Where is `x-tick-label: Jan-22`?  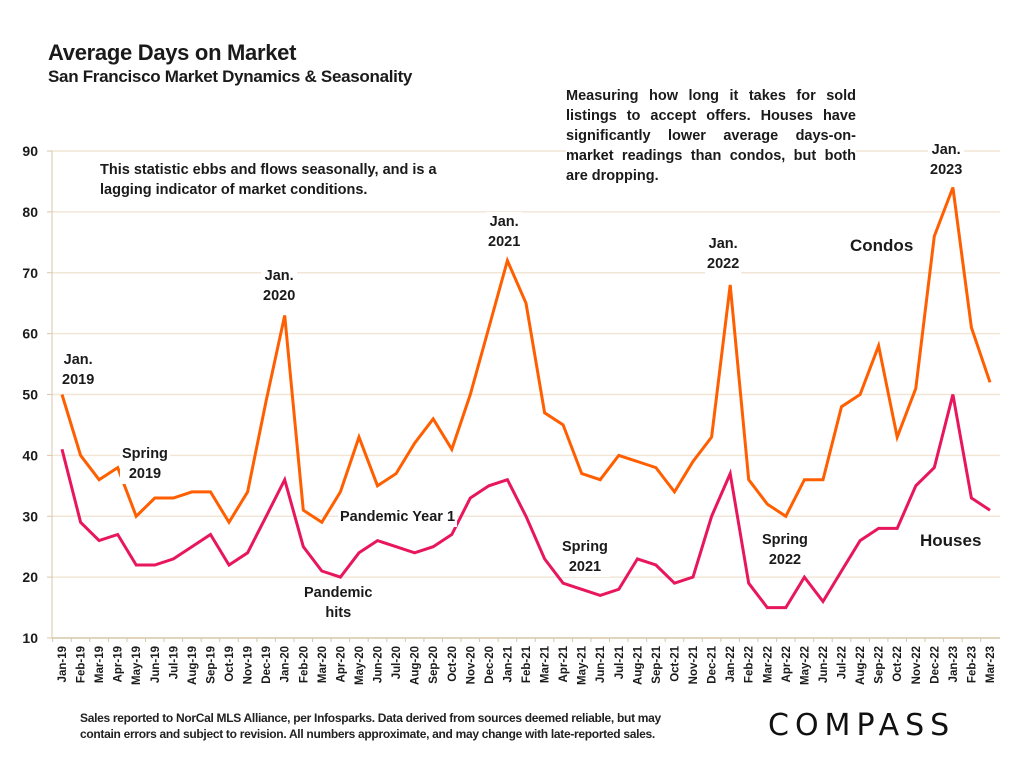
x-tick-label: Jan-22 is located at coordinates (731, 664).